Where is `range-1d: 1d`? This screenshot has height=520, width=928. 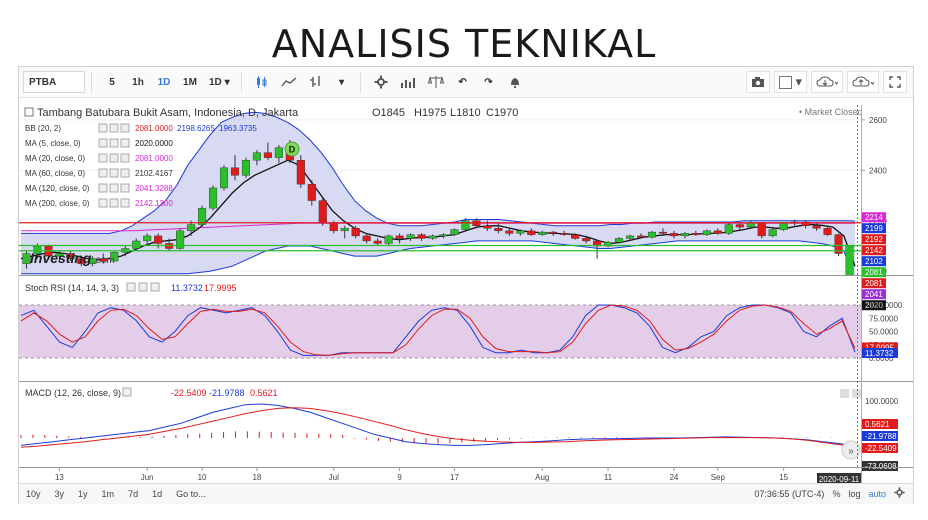
range-1d: 1d is located at coordinates (157, 494).